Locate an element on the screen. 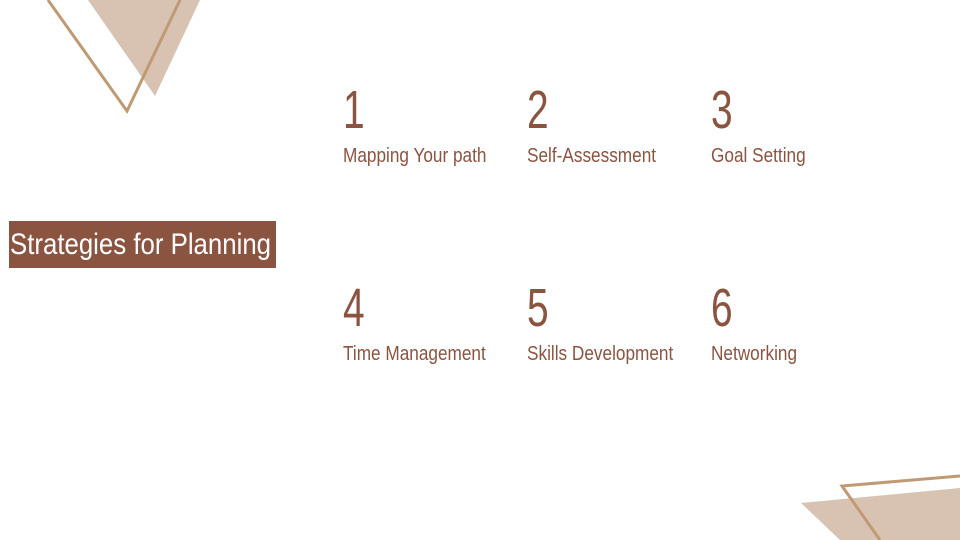 The width and height of the screenshot is (960, 540). slide-title: Strategies for Planning is located at coordinates (141, 244).